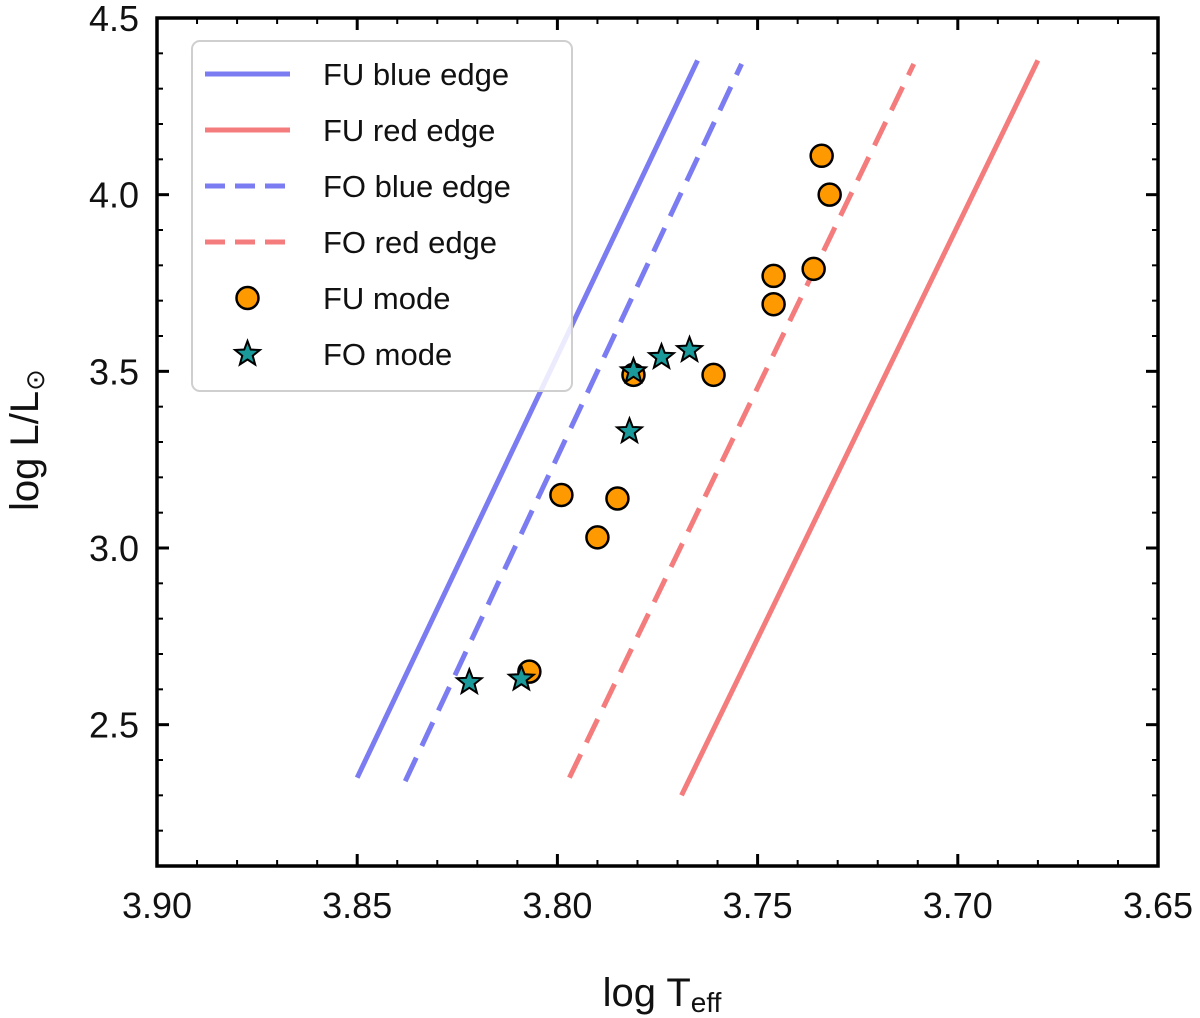  What do you see at coordinates (1158, 905) in the screenshot?
I see `x-tick-label: 3.65` at bounding box center [1158, 905].